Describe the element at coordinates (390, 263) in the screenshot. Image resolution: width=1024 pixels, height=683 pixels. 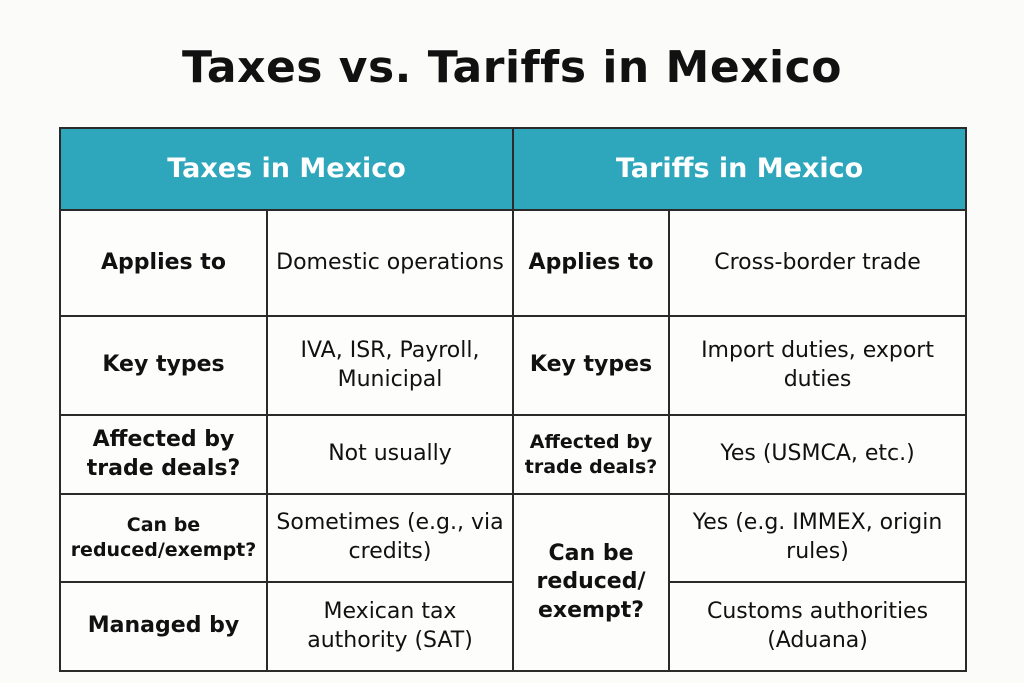
I see `taxes-applies-value: Domestic operations` at that location.